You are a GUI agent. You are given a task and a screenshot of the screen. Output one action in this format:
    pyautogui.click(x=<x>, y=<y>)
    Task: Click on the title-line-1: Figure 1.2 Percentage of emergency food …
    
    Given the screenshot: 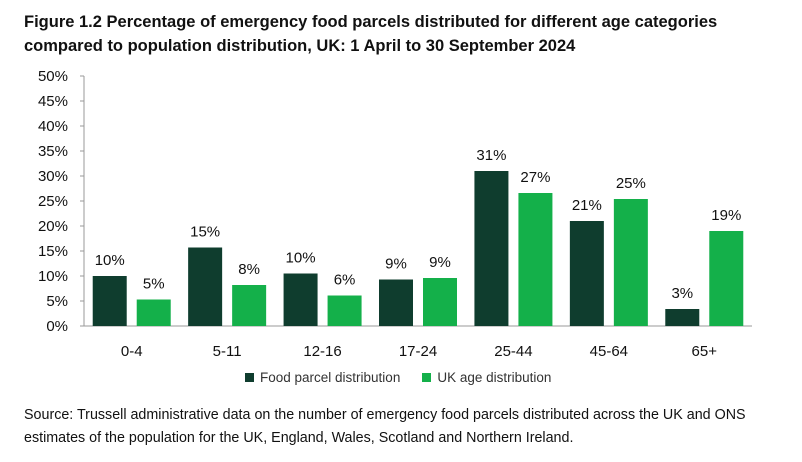 What is the action you would take?
    pyautogui.click(x=371, y=22)
    